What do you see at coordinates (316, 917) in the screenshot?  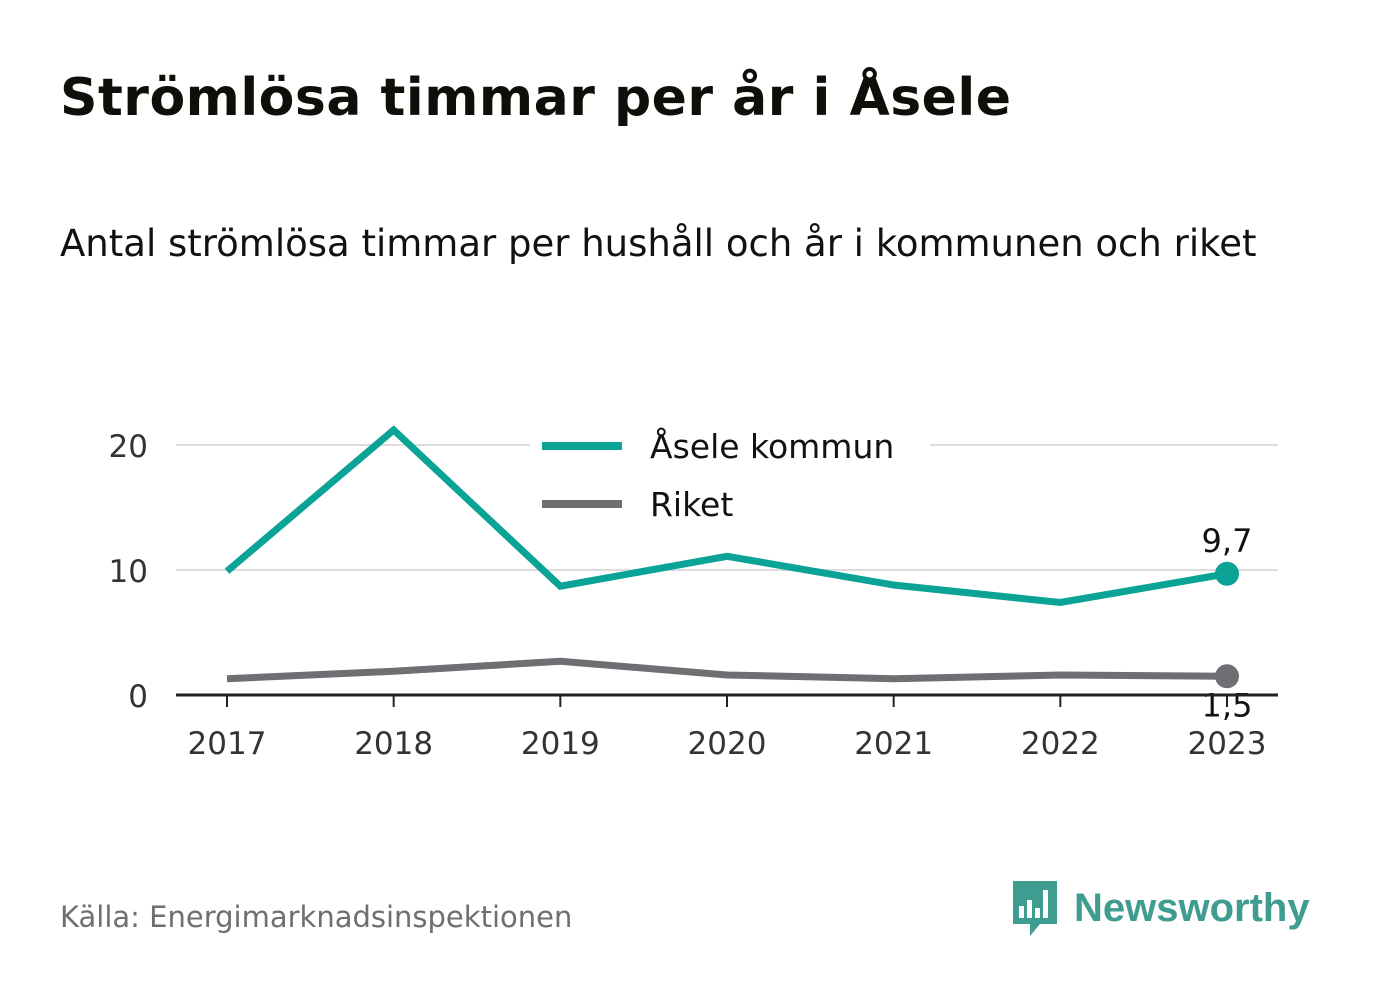 I see `source-note: Källa: Energimarknadsinspektionen` at bounding box center [316, 917].